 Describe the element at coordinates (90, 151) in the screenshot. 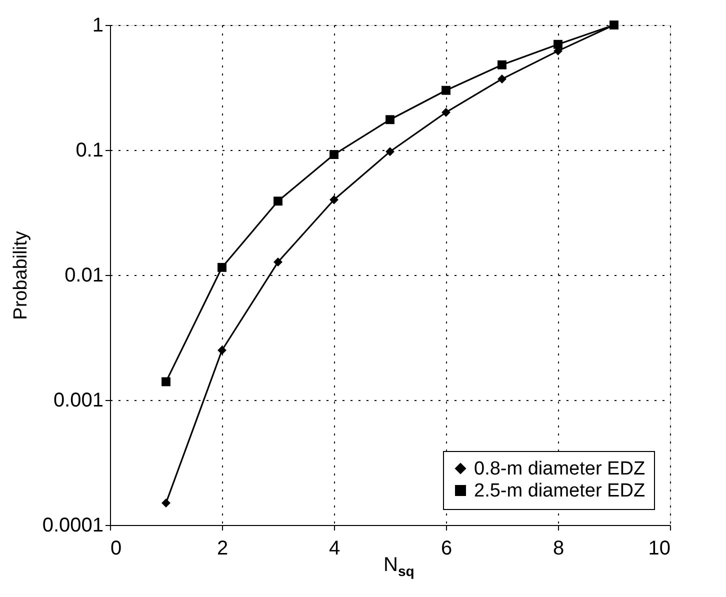

I see `y-tick-label: 0.1` at that location.